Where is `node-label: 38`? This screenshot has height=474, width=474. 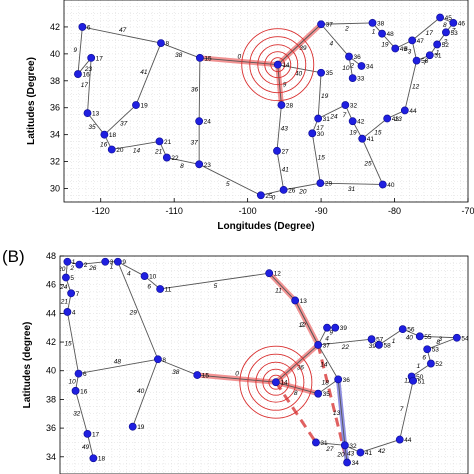
node-label: 38 is located at coordinates (381, 23).